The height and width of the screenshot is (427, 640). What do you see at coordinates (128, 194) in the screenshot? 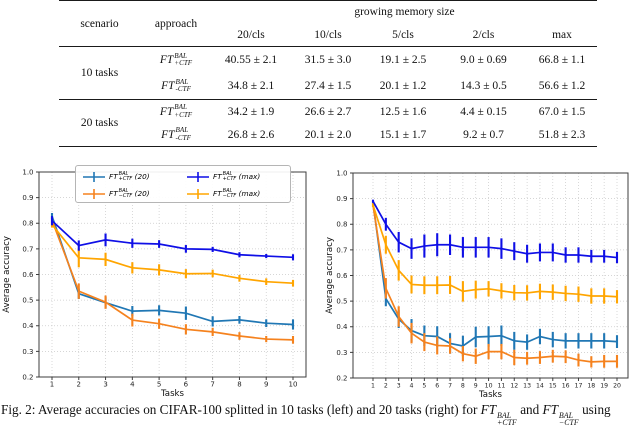
I see `legend-entry: FT BAL −CTF (20)` at bounding box center [128, 194].